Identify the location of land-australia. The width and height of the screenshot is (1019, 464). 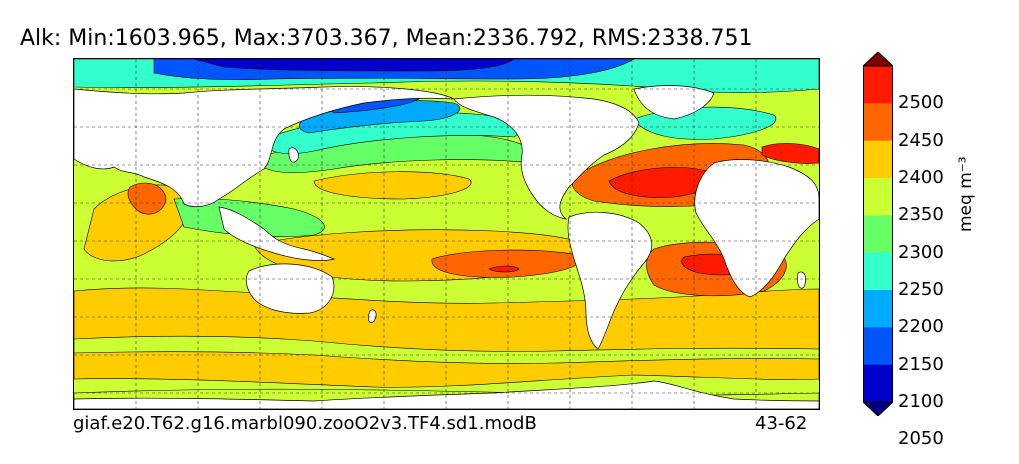
(290, 288).